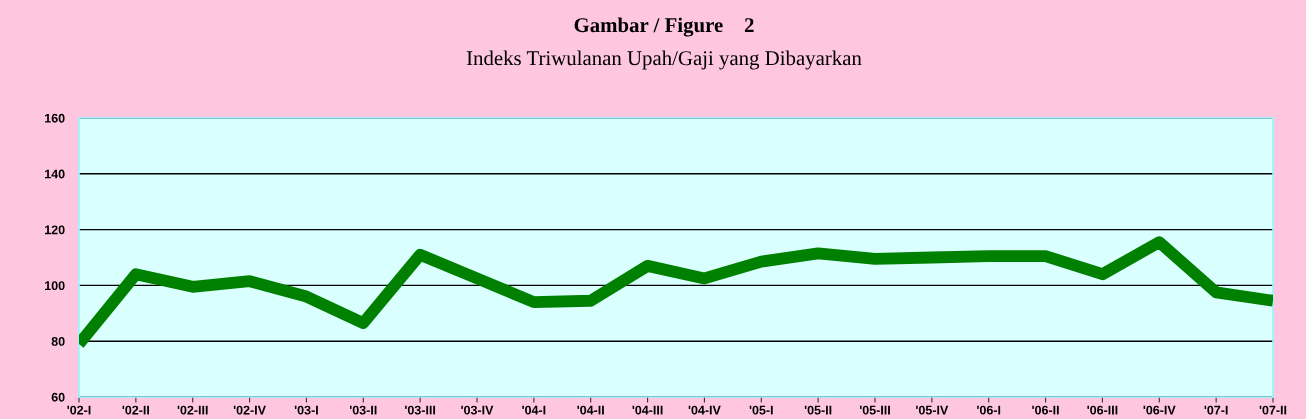 This screenshot has height=419, width=1306. I want to click on x-tick-label: '02-IV, so click(249, 410).